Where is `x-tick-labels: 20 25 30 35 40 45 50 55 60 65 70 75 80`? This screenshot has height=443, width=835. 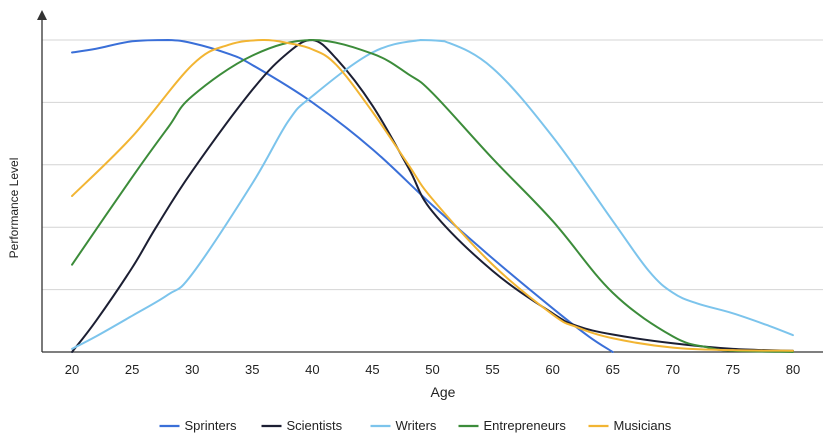 x-tick-labels: 20 25 30 35 40 45 50 55 60 65 70 75 80 is located at coordinates (432, 369).